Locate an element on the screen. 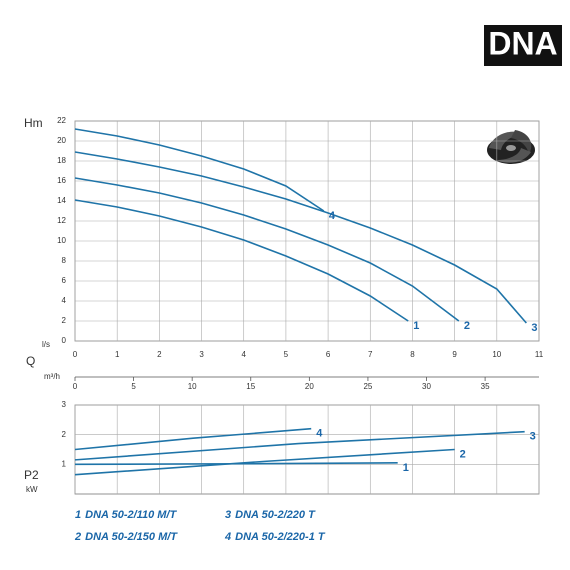 Image resolution: width=570 pixels, height=570 pixels. x-tick-label: 2 is located at coordinates (159, 354).